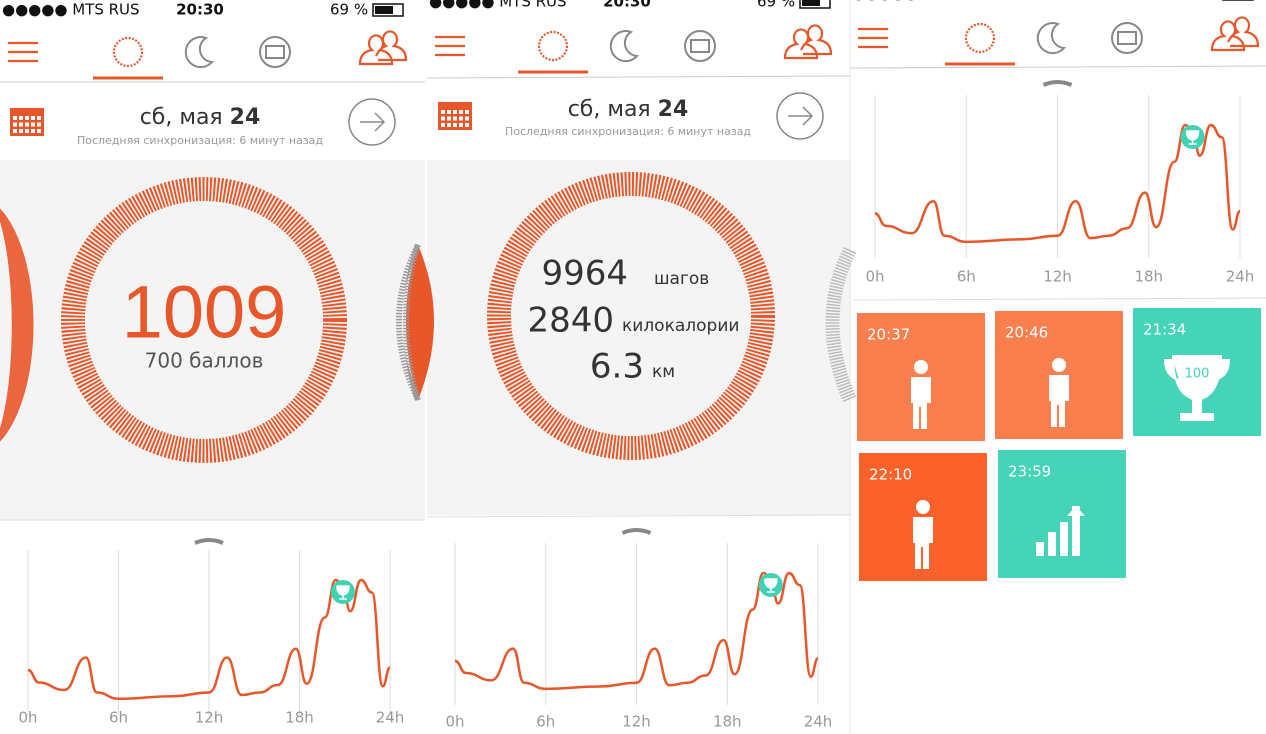  What do you see at coordinates (1197, 374) in the screenshot?
I see `tile-badge: 100` at bounding box center [1197, 374].